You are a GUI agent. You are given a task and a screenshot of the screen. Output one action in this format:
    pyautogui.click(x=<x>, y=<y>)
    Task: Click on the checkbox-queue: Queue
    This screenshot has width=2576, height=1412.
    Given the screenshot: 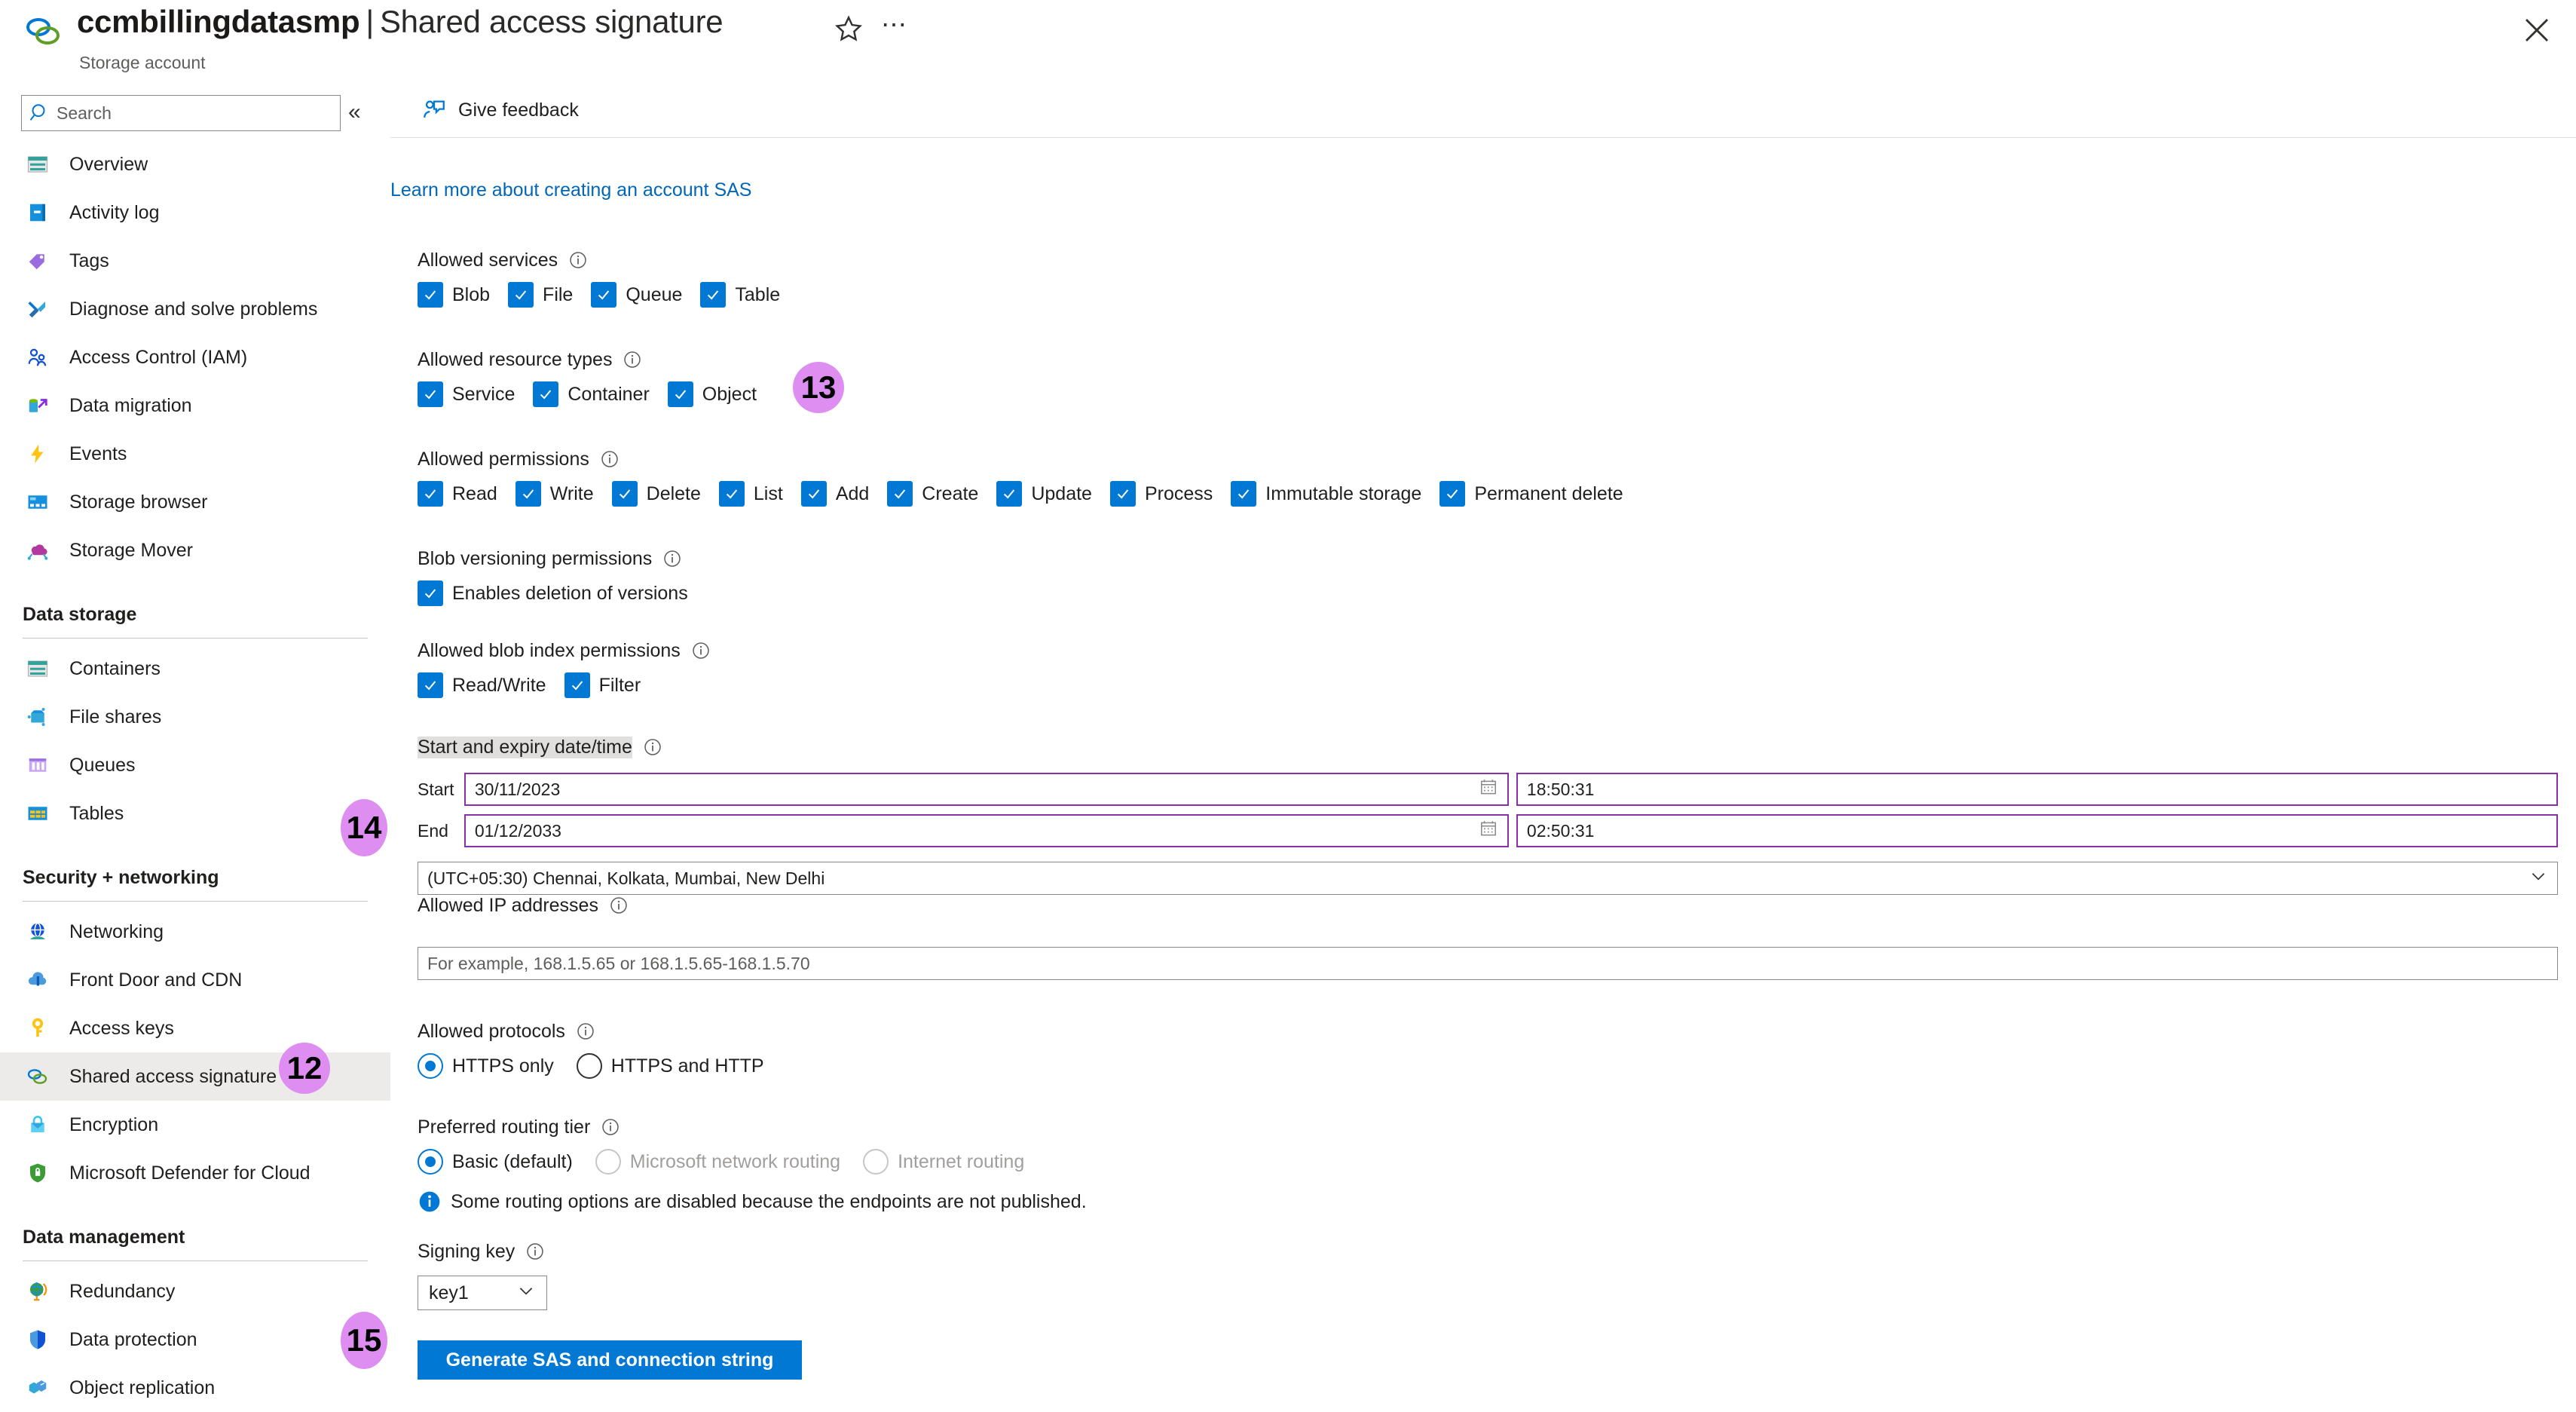 What is the action you would take?
    pyautogui.click(x=636, y=295)
    